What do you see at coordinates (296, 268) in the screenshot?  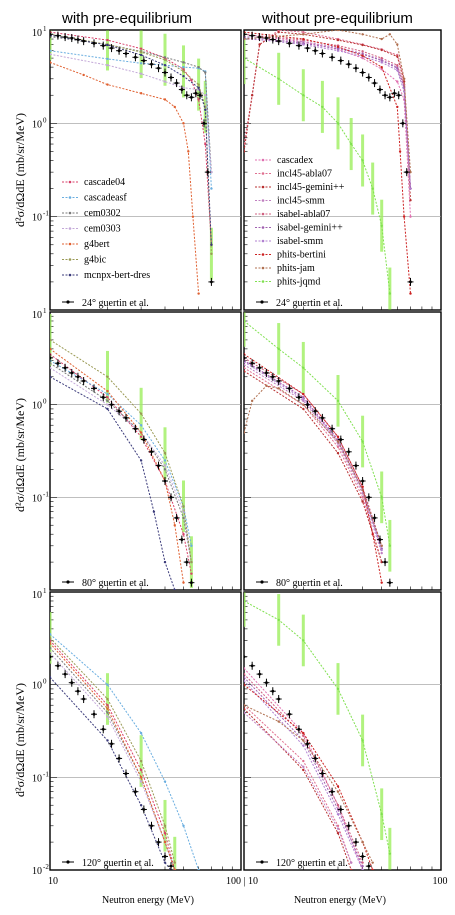 I see `legend-entry: phits-jam` at bounding box center [296, 268].